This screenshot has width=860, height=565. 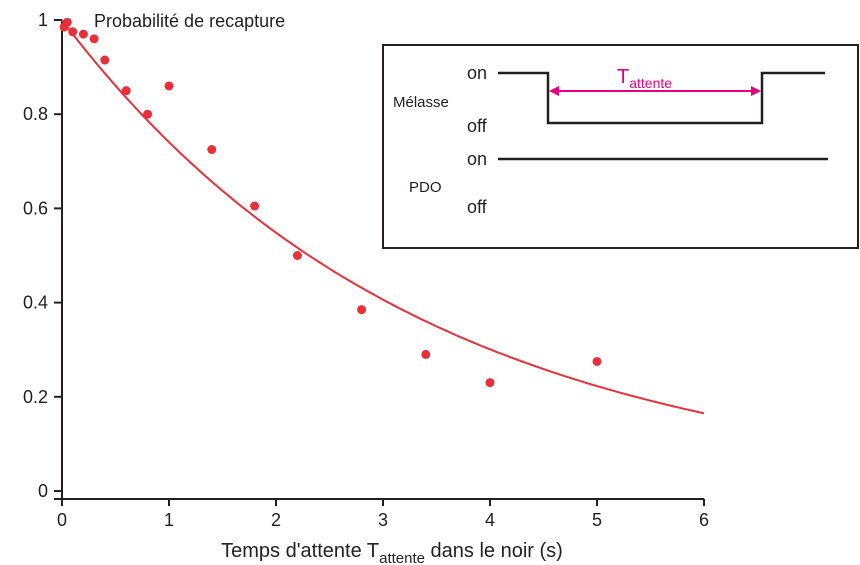 What do you see at coordinates (597, 520) in the screenshot?
I see `x-tick-label: 5` at bounding box center [597, 520].